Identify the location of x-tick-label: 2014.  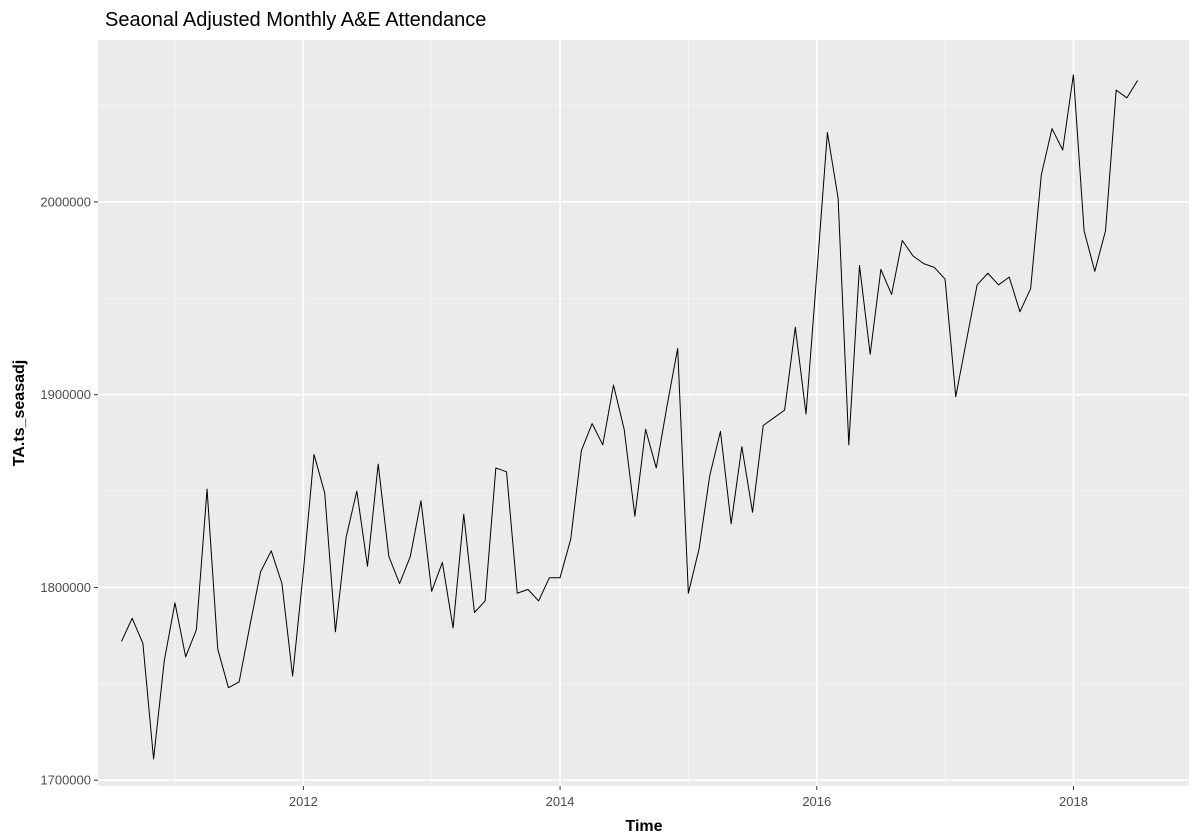
(560, 801).